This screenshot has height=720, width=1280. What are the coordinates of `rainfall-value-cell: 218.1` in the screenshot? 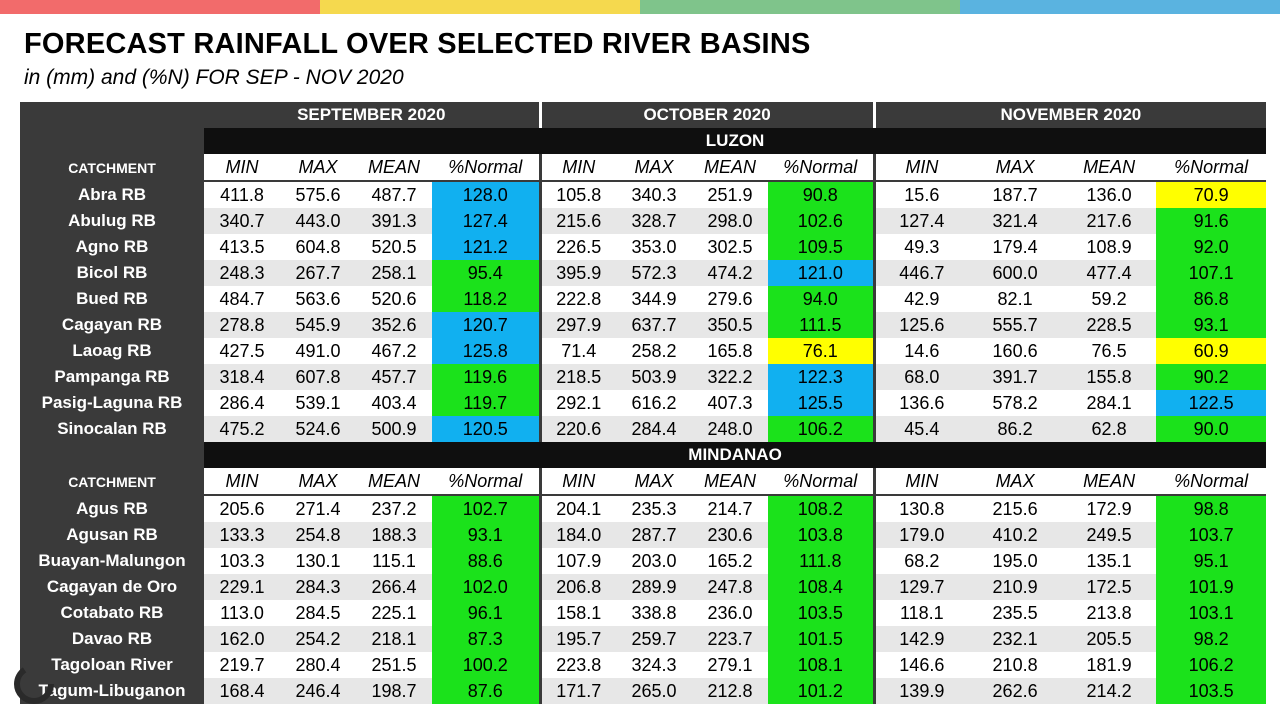 It's located at (394, 639).